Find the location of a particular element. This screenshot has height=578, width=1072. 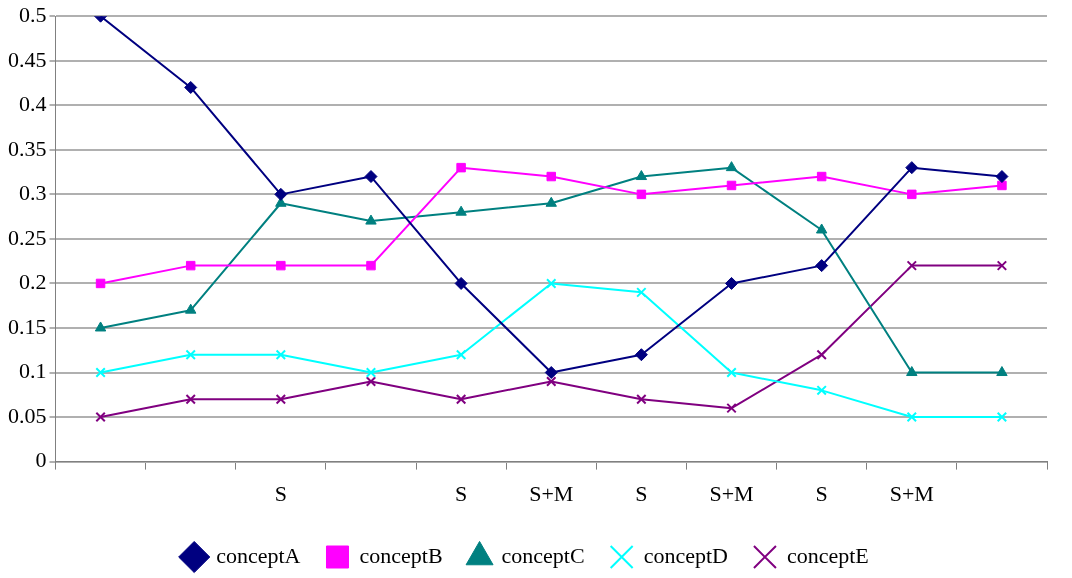

legend-label: conceptD is located at coordinates (685, 555).